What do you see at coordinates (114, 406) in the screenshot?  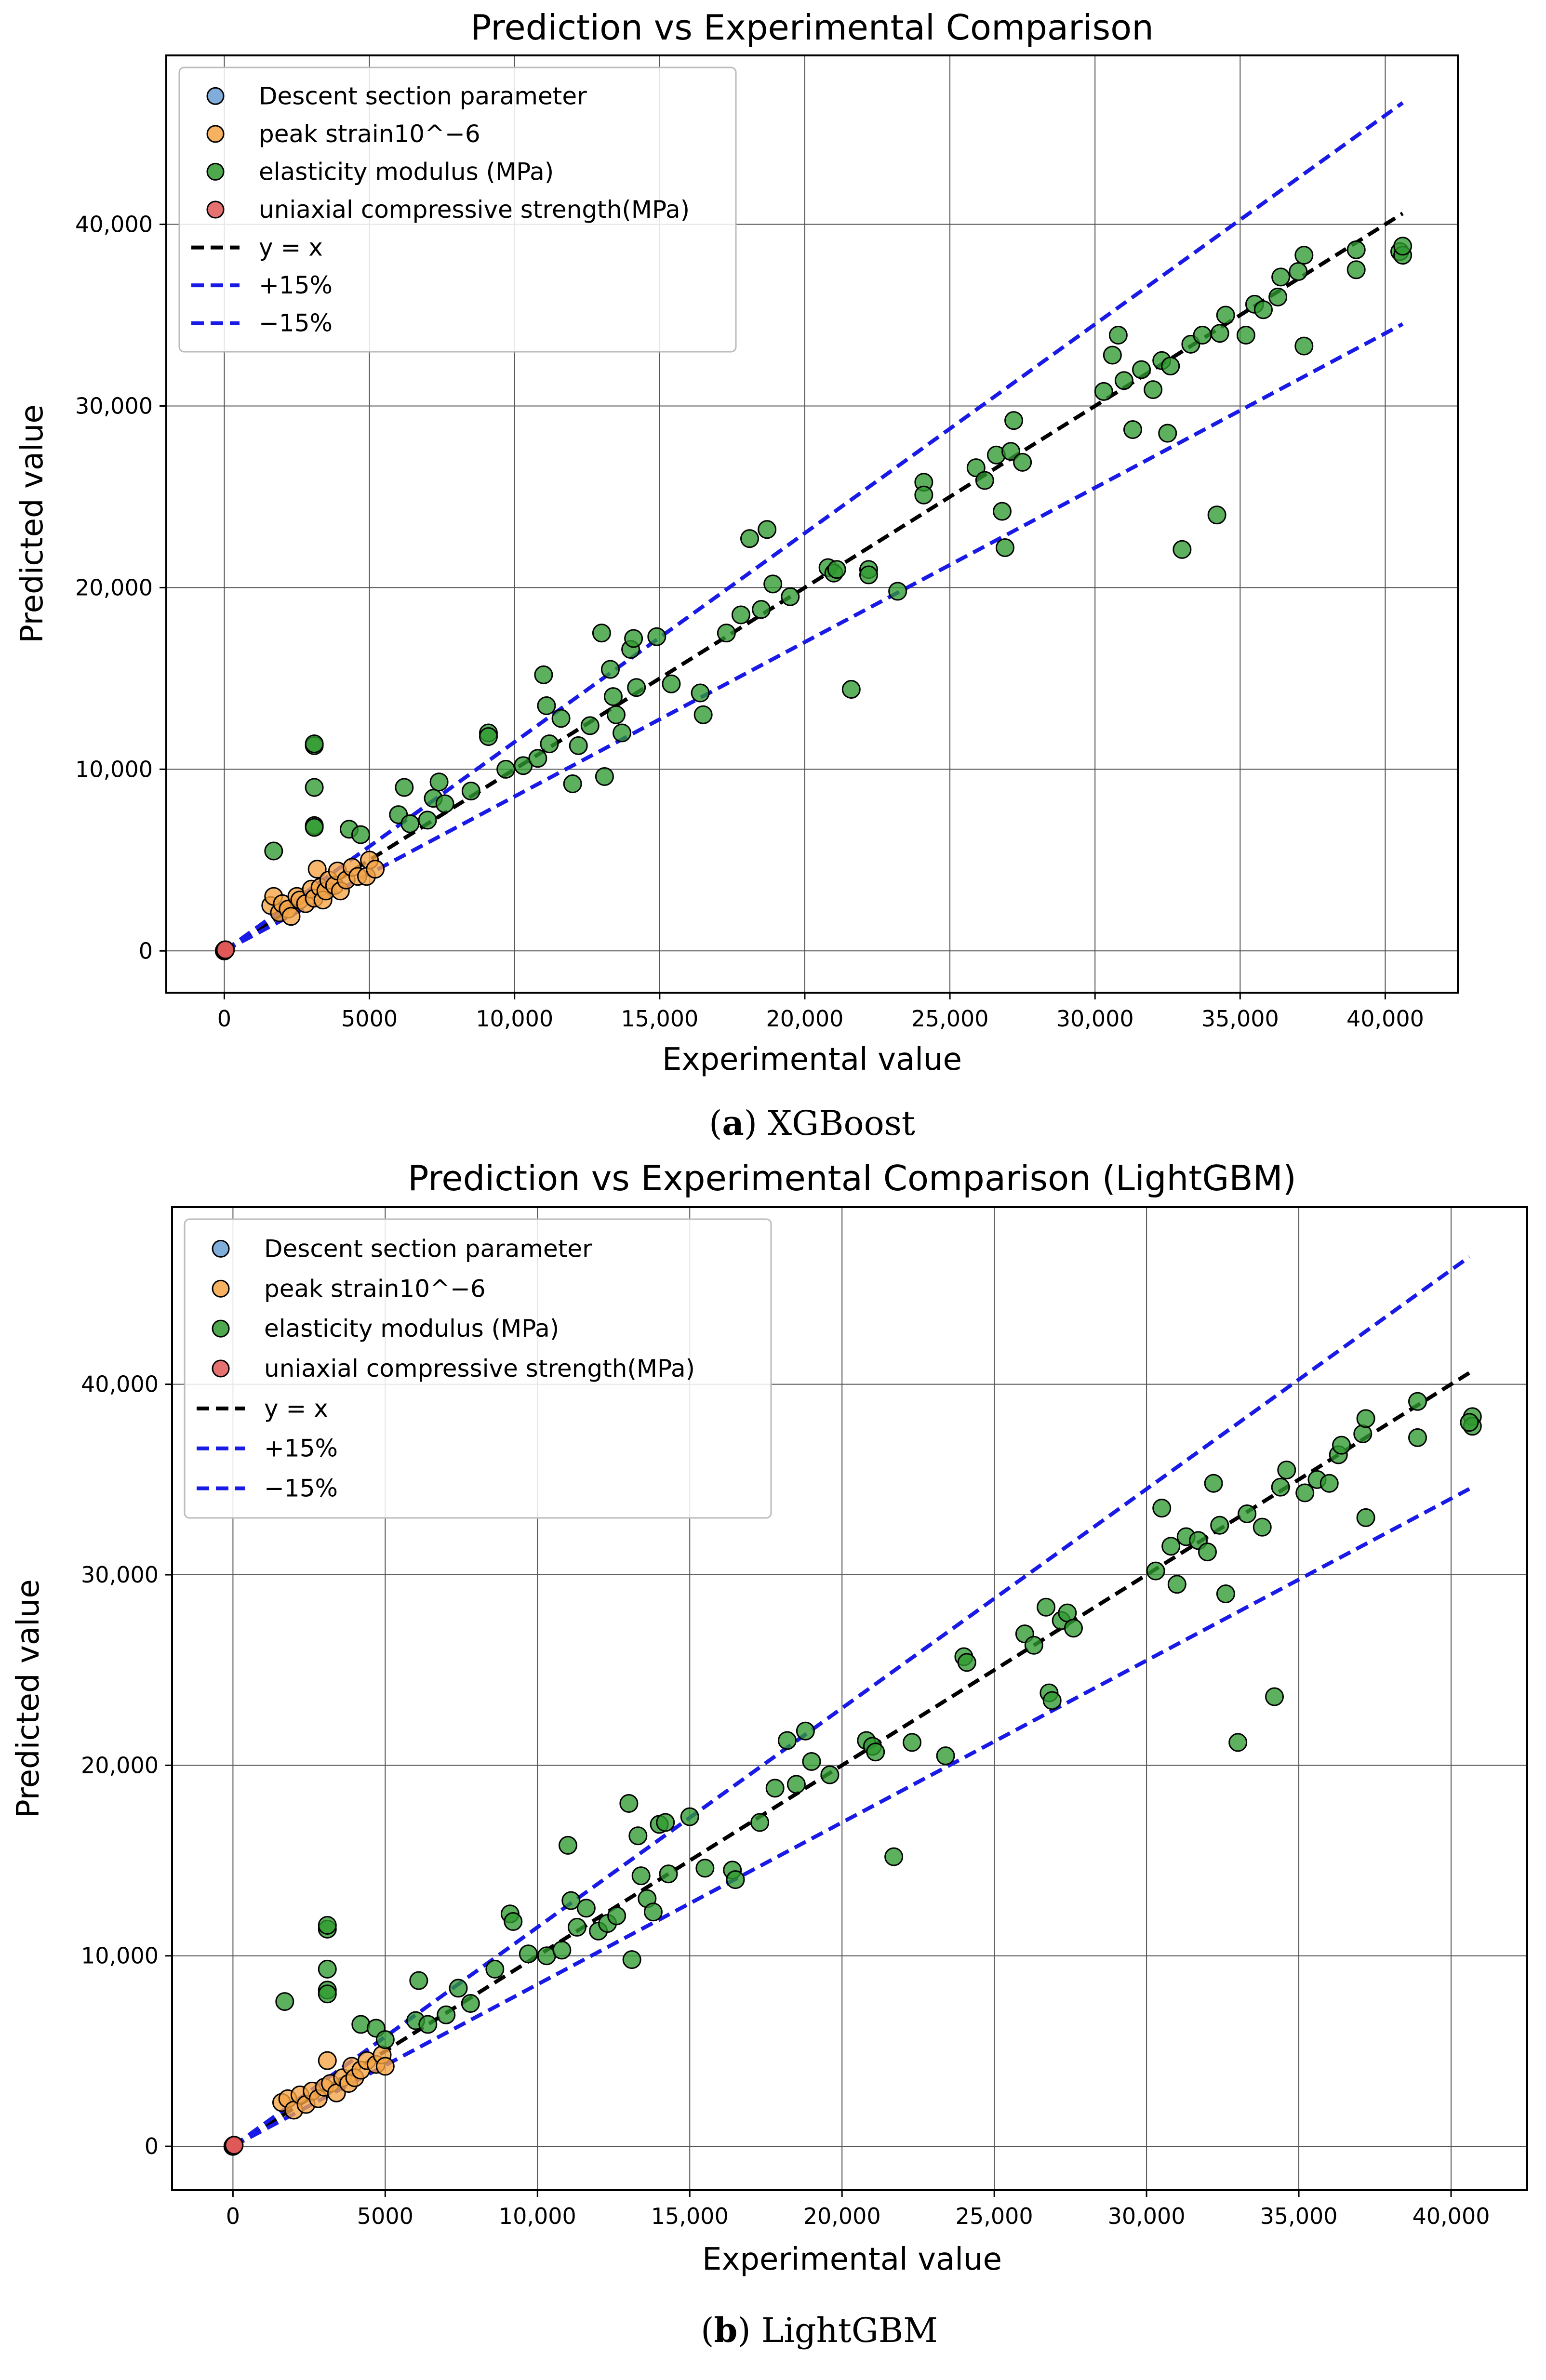 I see `y-tick-label: 30,000` at bounding box center [114, 406].